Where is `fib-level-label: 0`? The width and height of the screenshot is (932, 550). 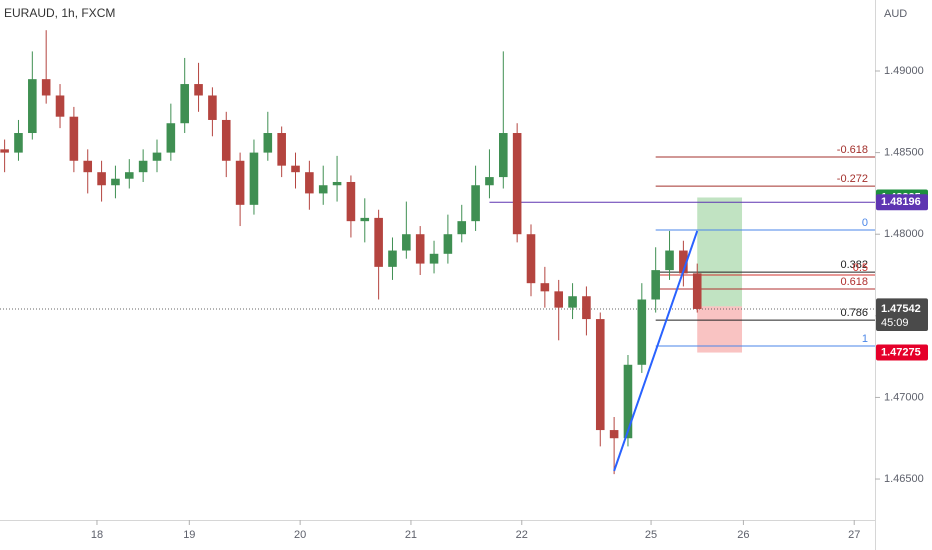 fib-level-label: 0 is located at coordinates (865, 223).